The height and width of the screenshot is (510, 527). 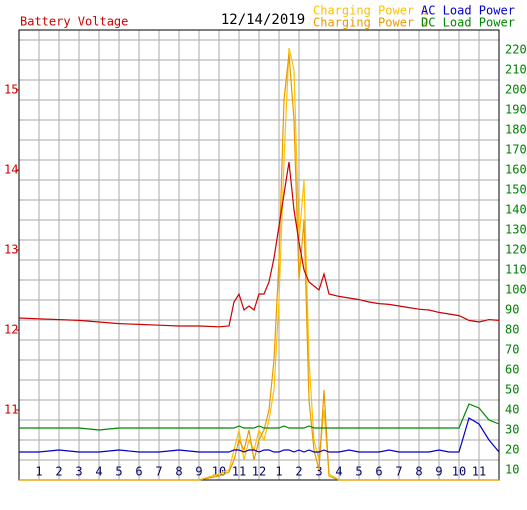 I want to click on y2-tick-label: 150, so click(x=516, y=190).